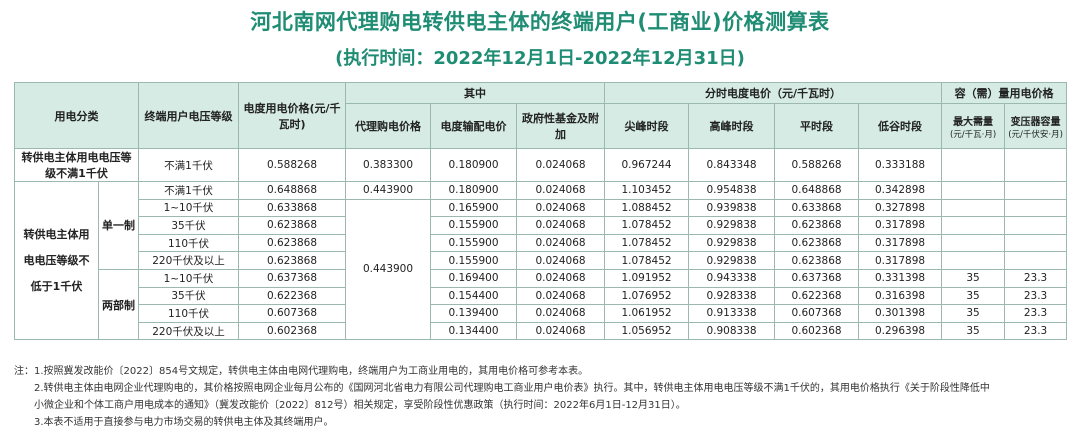 The image size is (1080, 435). Describe the element at coordinates (817, 313) in the screenshot. I see `cell-flat: 0.607368` at that location.